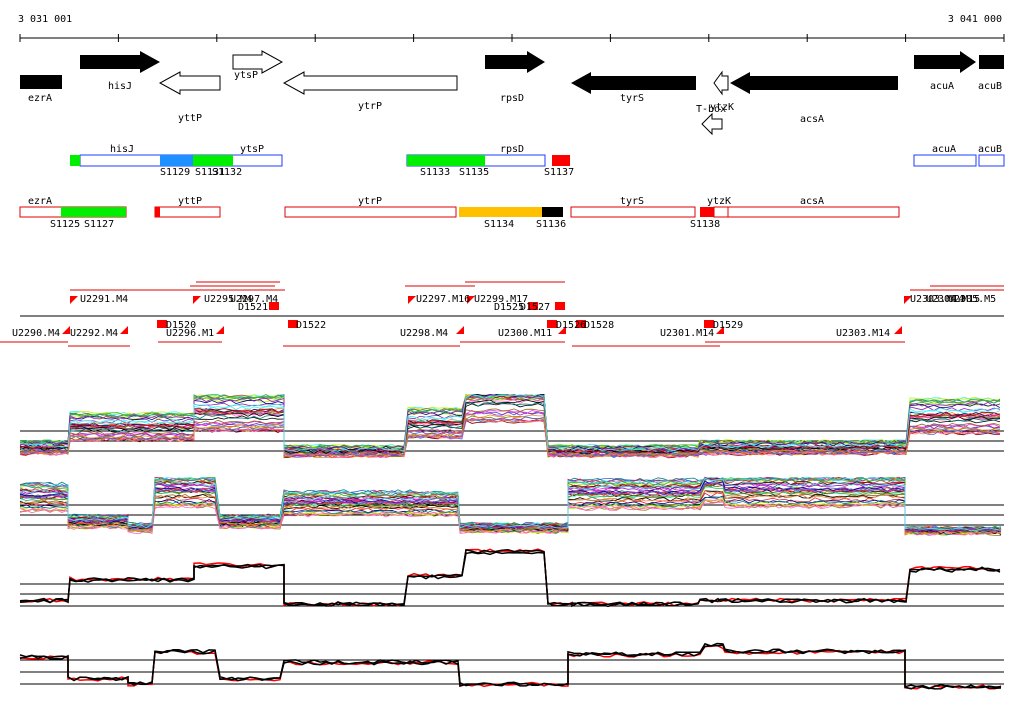  I want to click on segment-label: S1135, so click(474, 172).